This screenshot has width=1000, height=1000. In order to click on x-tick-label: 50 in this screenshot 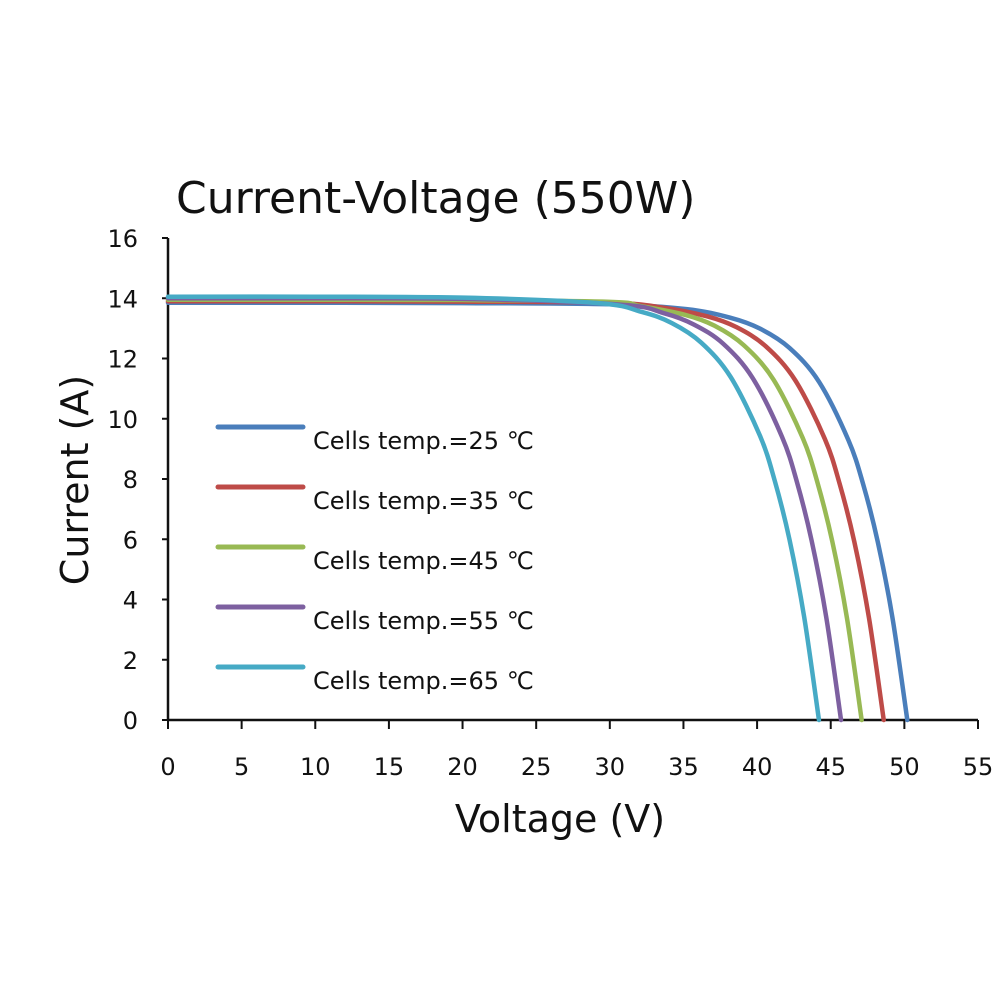, I will do `click(904, 767)`.